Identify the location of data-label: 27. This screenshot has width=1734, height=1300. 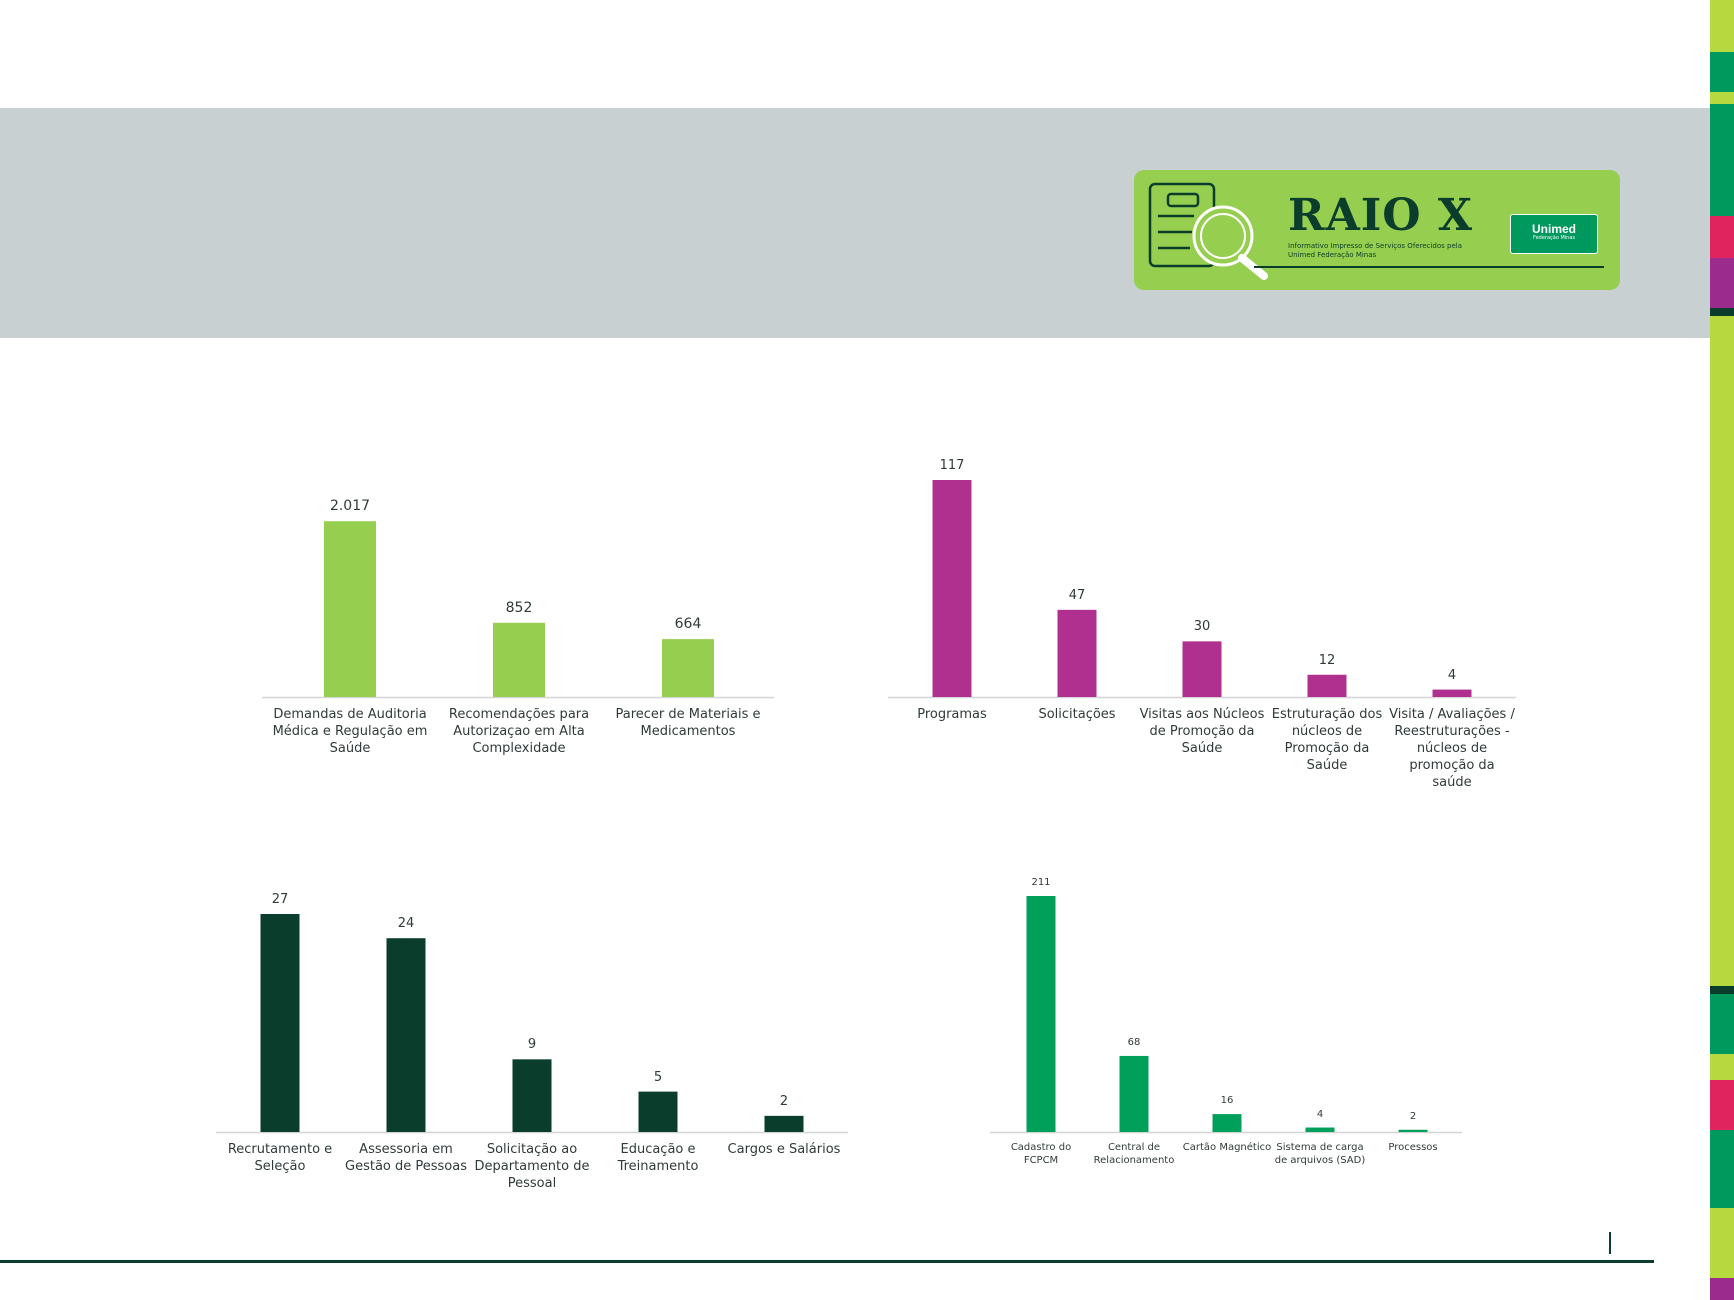
(280, 899).